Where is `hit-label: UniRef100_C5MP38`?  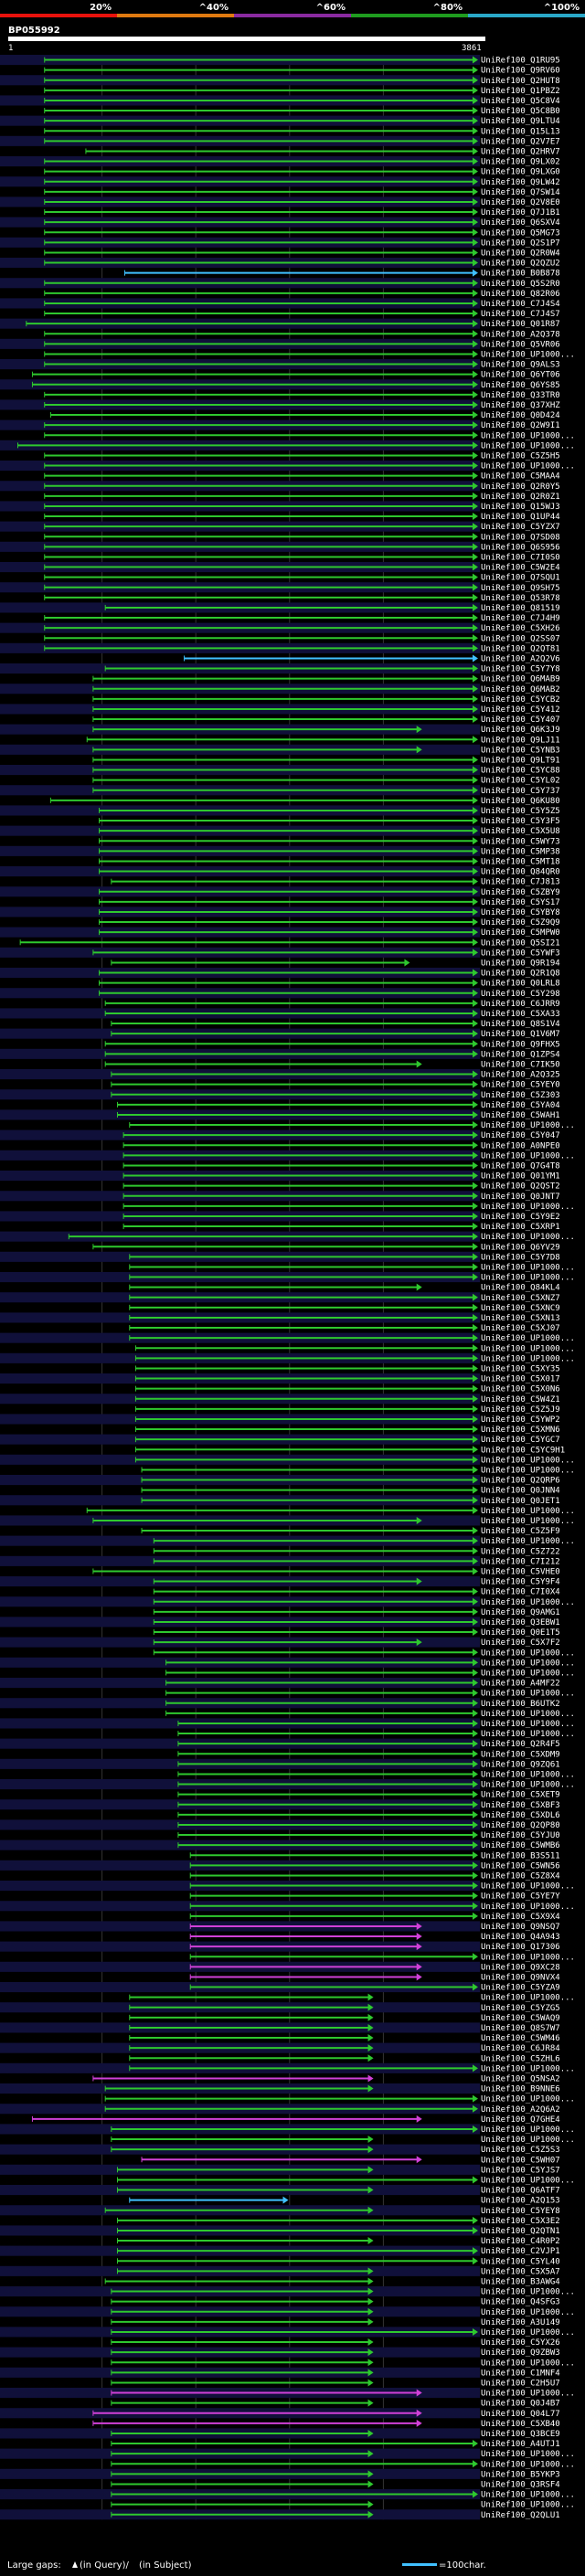
hit-label: UniRef100_C5MP38 is located at coordinates (520, 851).